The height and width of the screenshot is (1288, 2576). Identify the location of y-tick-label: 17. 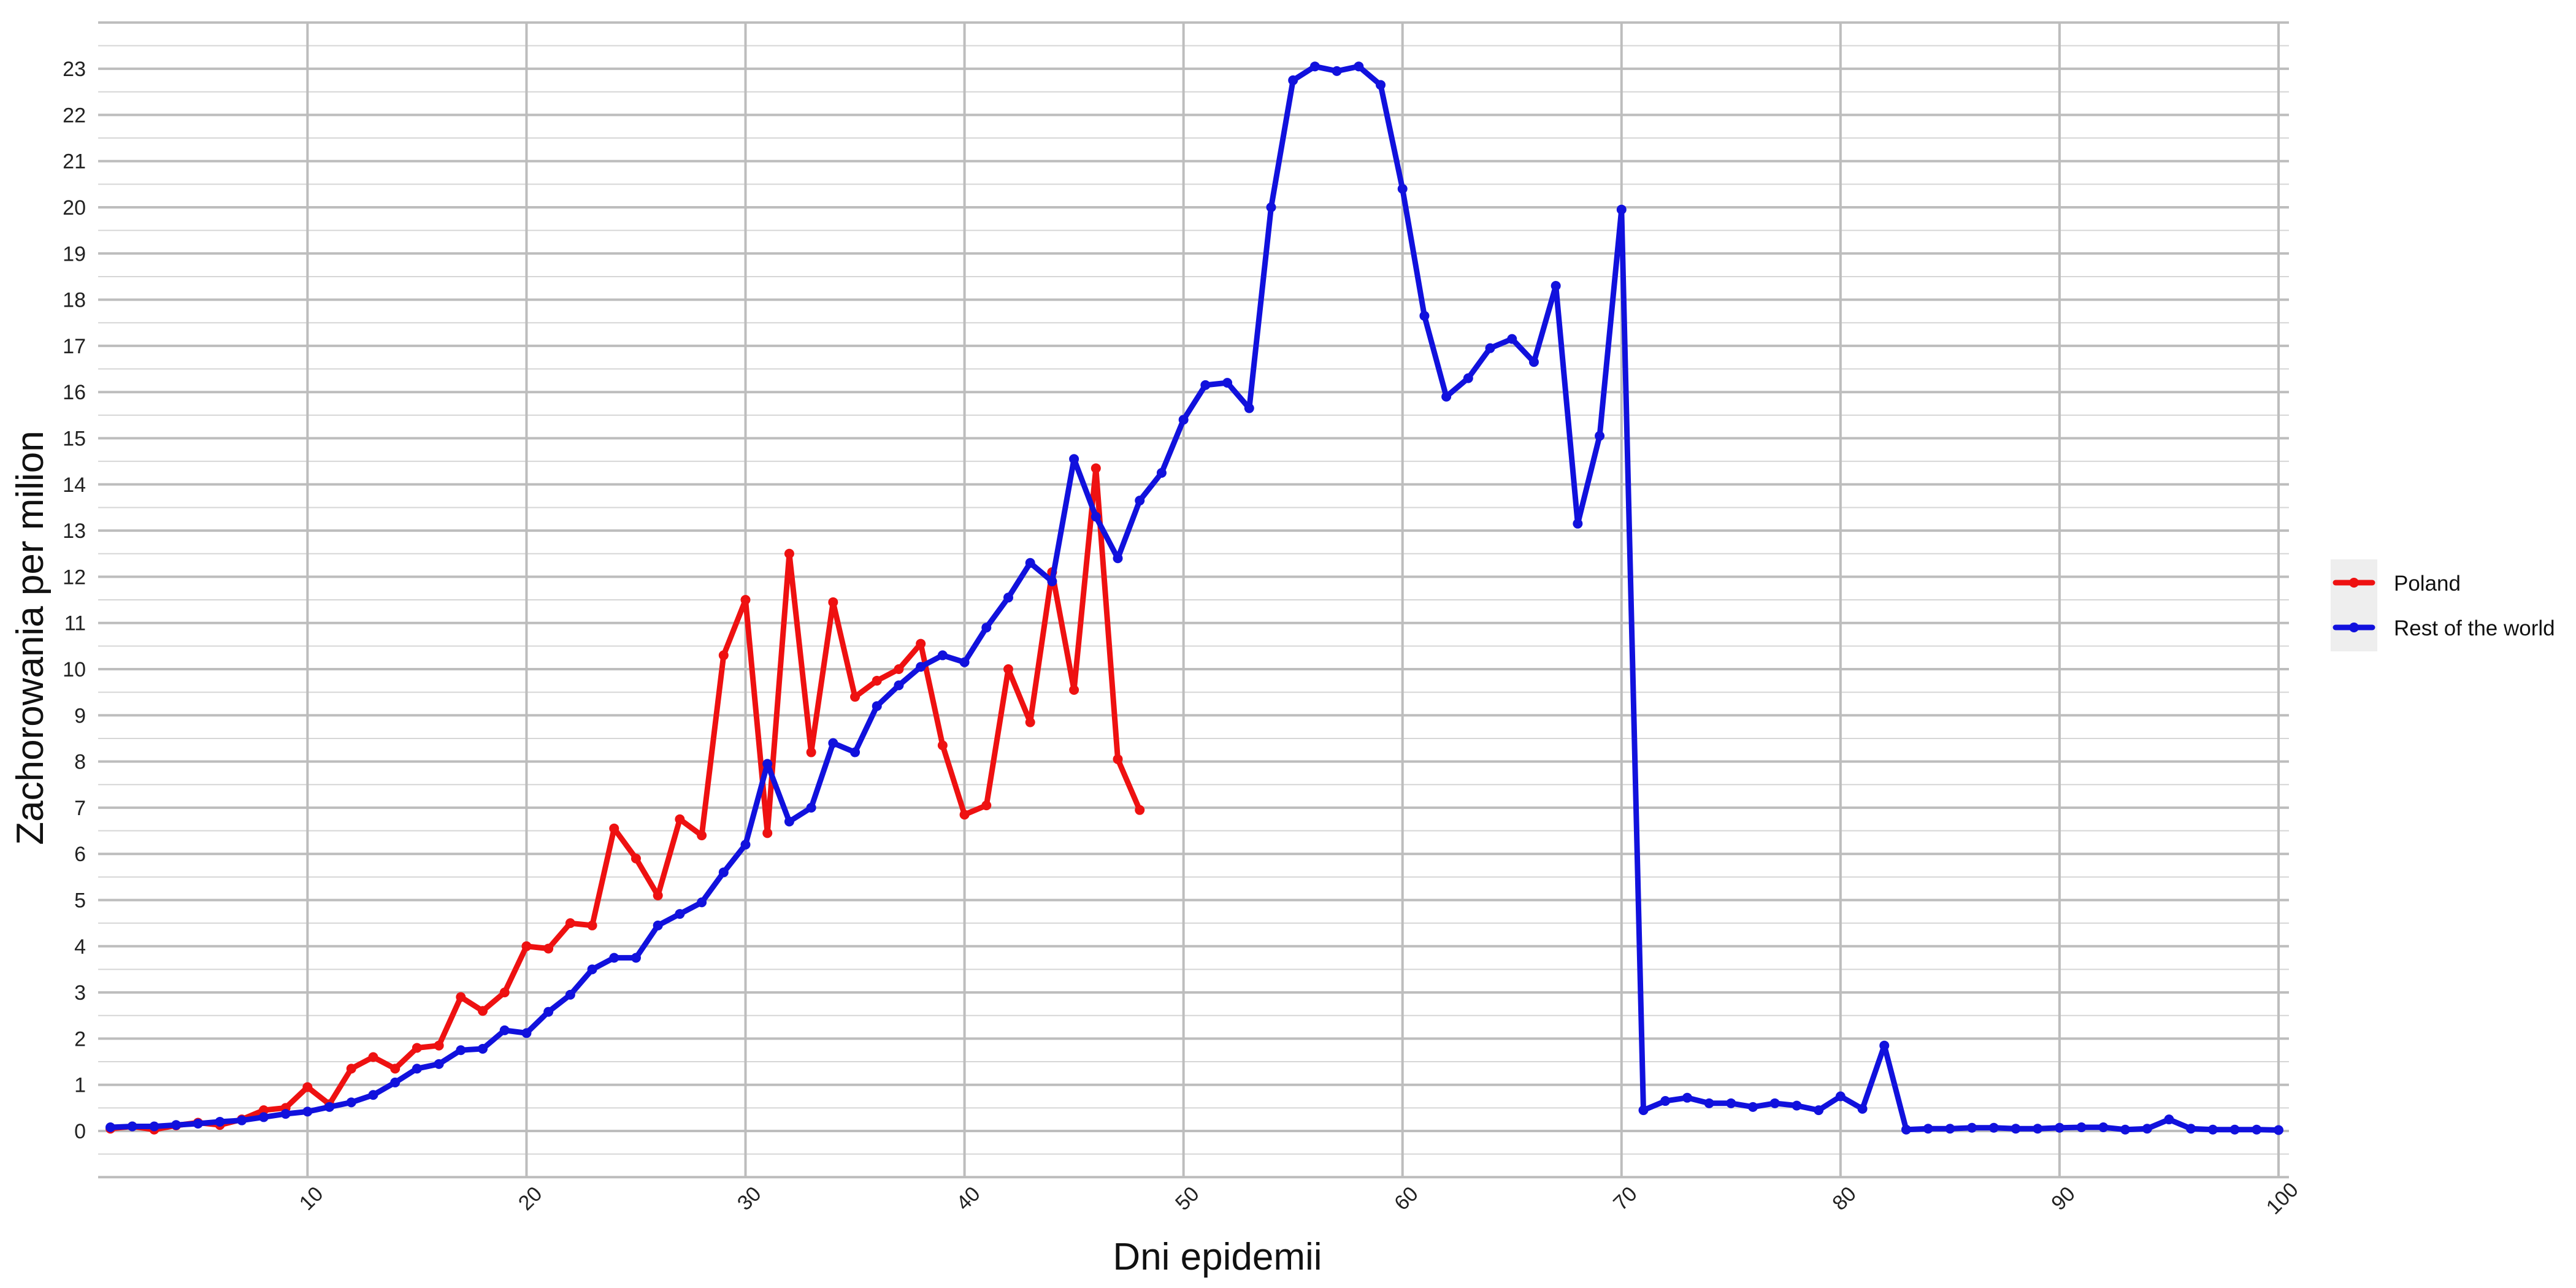
(74, 346).